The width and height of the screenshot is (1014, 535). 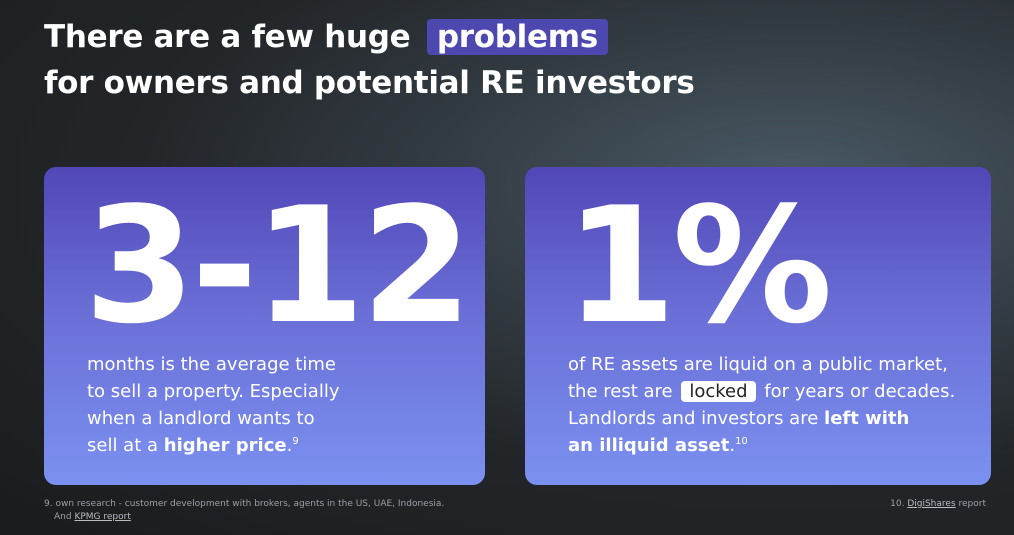 I want to click on digishares-link: DigiShares, so click(x=931, y=504).